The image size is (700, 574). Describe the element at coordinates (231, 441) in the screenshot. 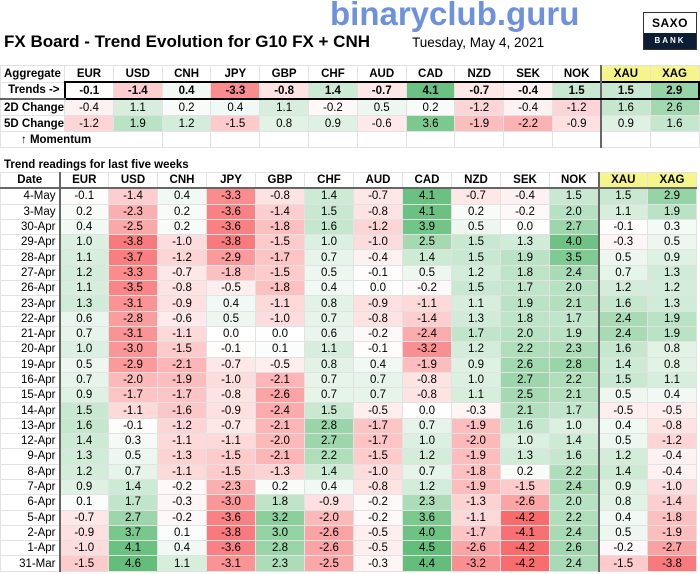

I see `value-cell-jpy: -1.1` at that location.